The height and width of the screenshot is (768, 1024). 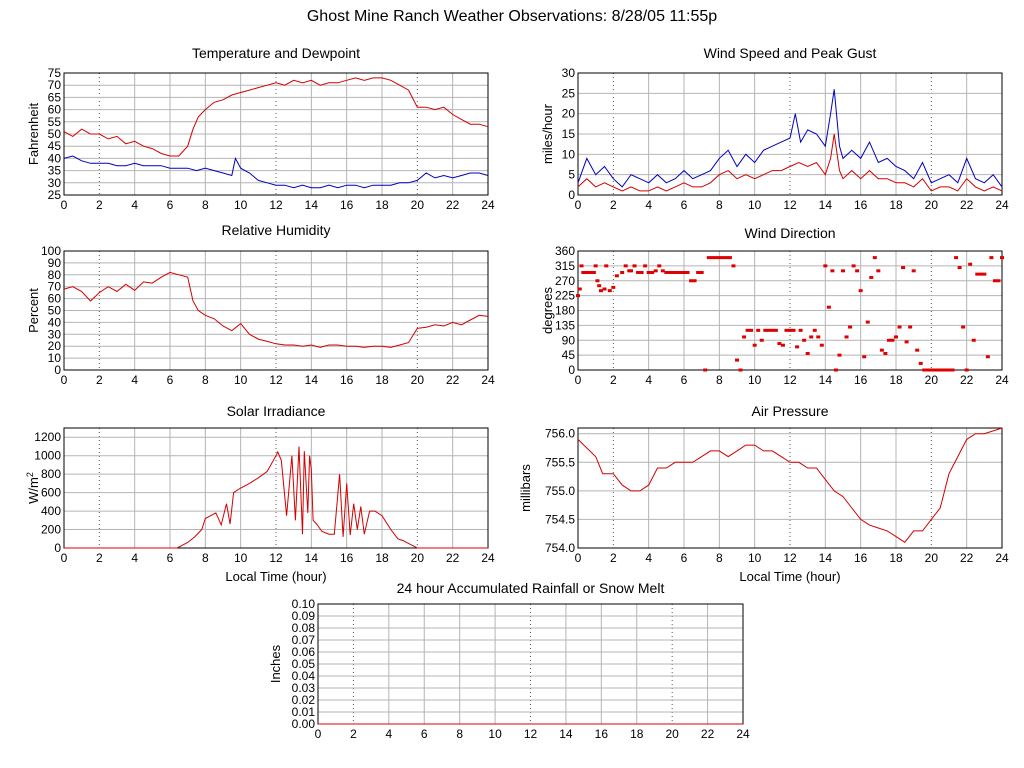 I want to click on wind-plot-frame, so click(x=790, y=134).